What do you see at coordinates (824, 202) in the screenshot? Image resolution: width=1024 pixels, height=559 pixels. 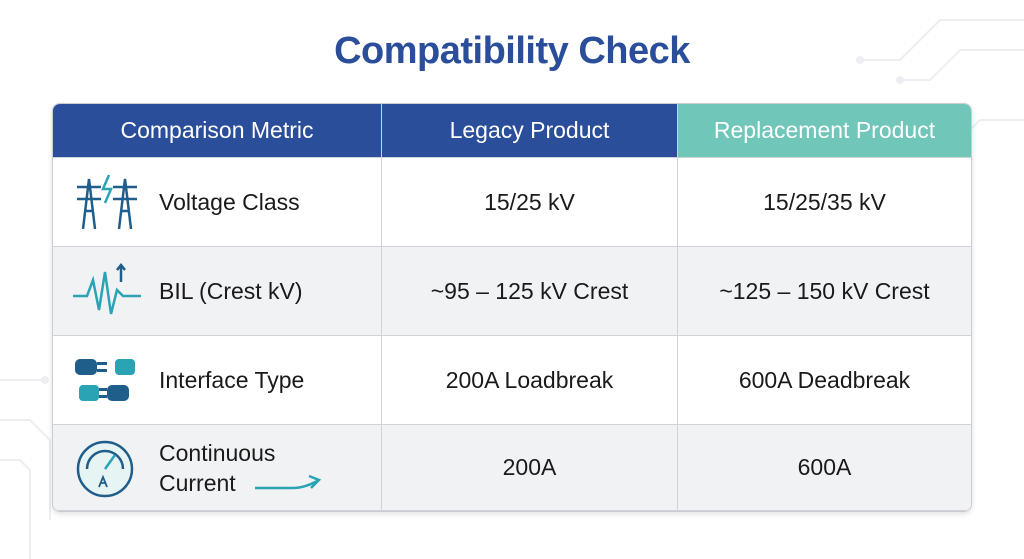 I see `replacement-value: 15/25/35 kV` at bounding box center [824, 202].